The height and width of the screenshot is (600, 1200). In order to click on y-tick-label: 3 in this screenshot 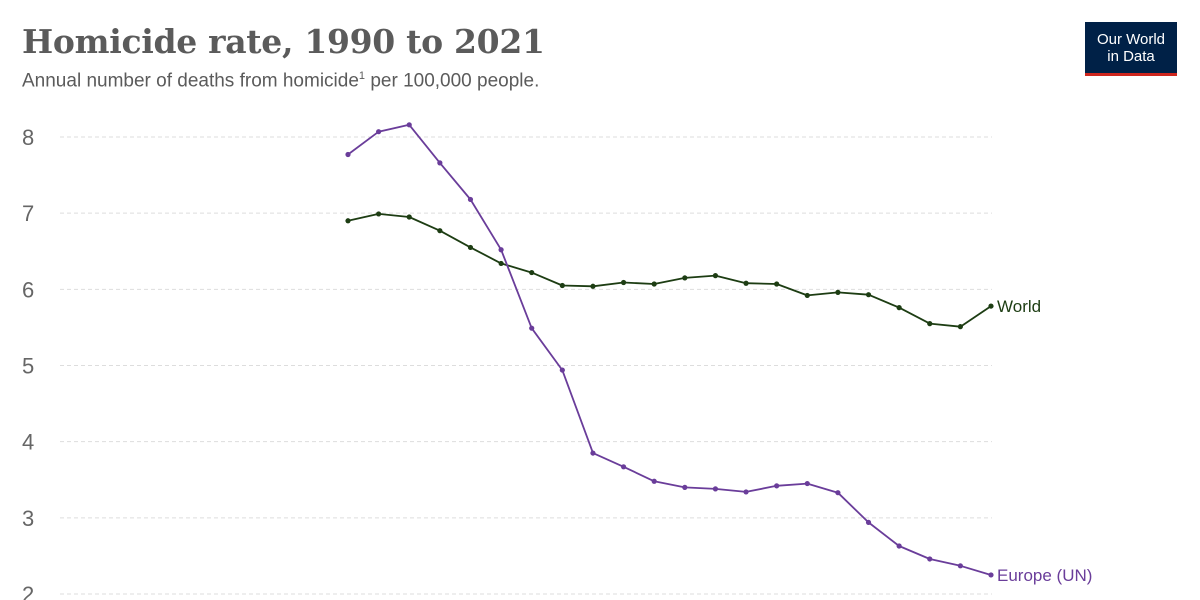, I will do `click(28, 518)`.